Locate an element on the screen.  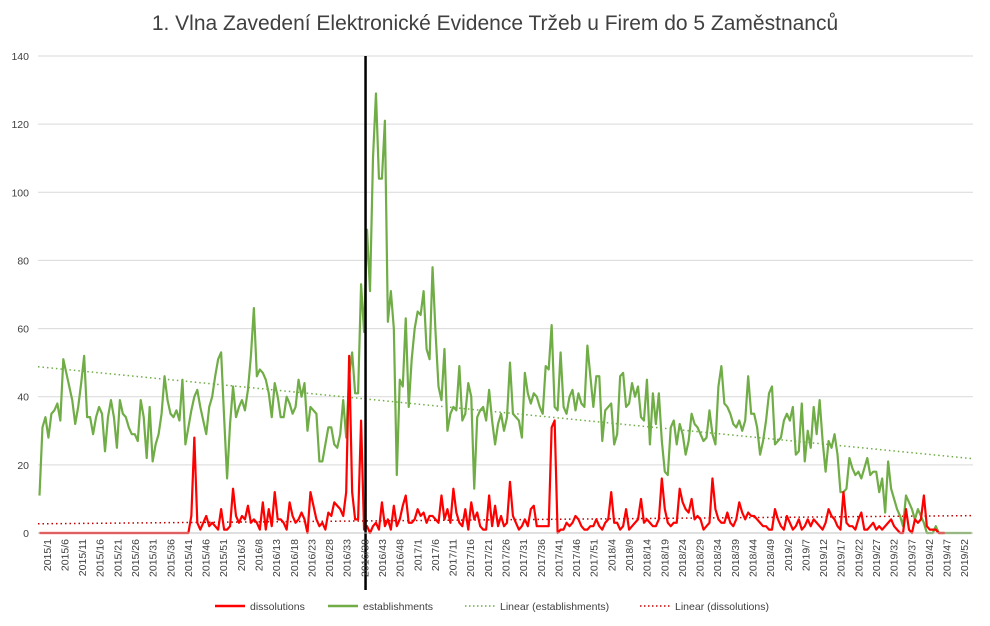
x-tick-label-43: 2019/7 is located at coordinates (806, 555).